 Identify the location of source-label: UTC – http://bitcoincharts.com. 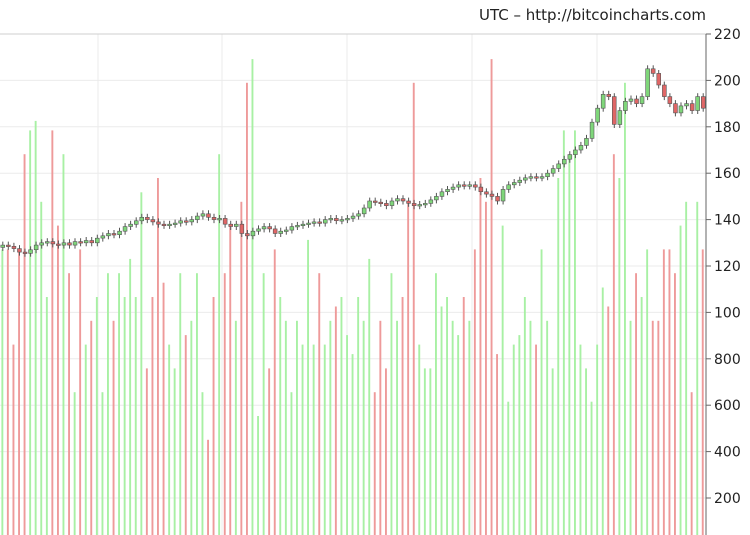
(592, 15).